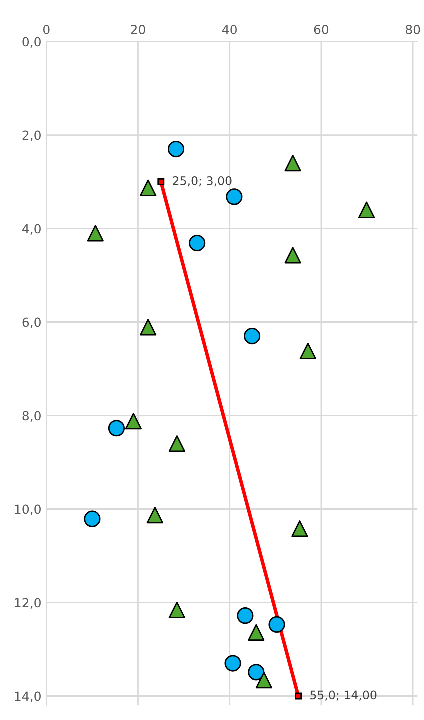  What do you see at coordinates (31, 416) in the screenshot?
I see `y-tick-label: 8,0` at bounding box center [31, 416].